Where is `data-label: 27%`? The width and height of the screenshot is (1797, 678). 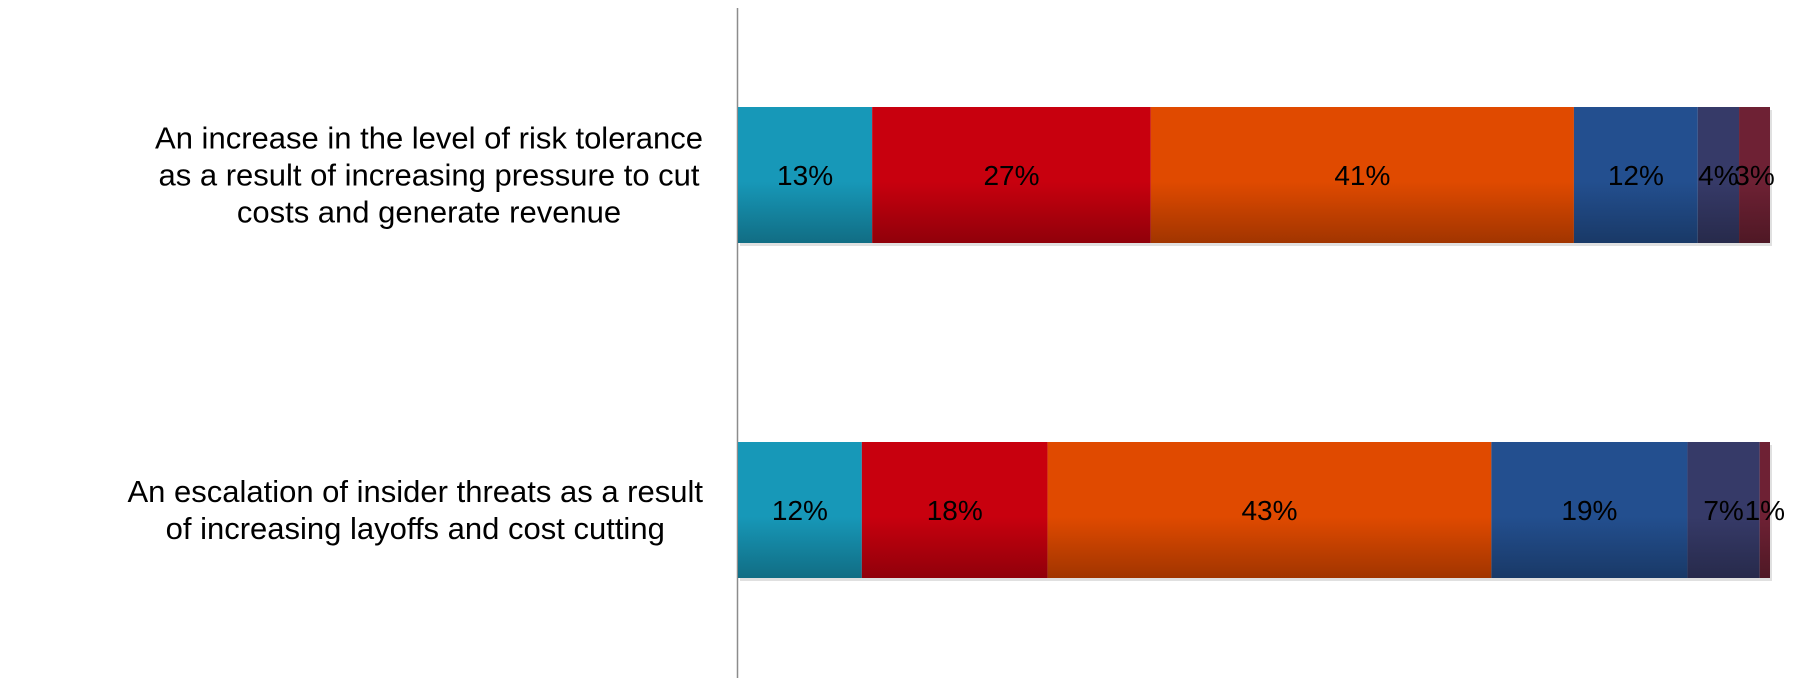
data-label: 27% is located at coordinates (1011, 175).